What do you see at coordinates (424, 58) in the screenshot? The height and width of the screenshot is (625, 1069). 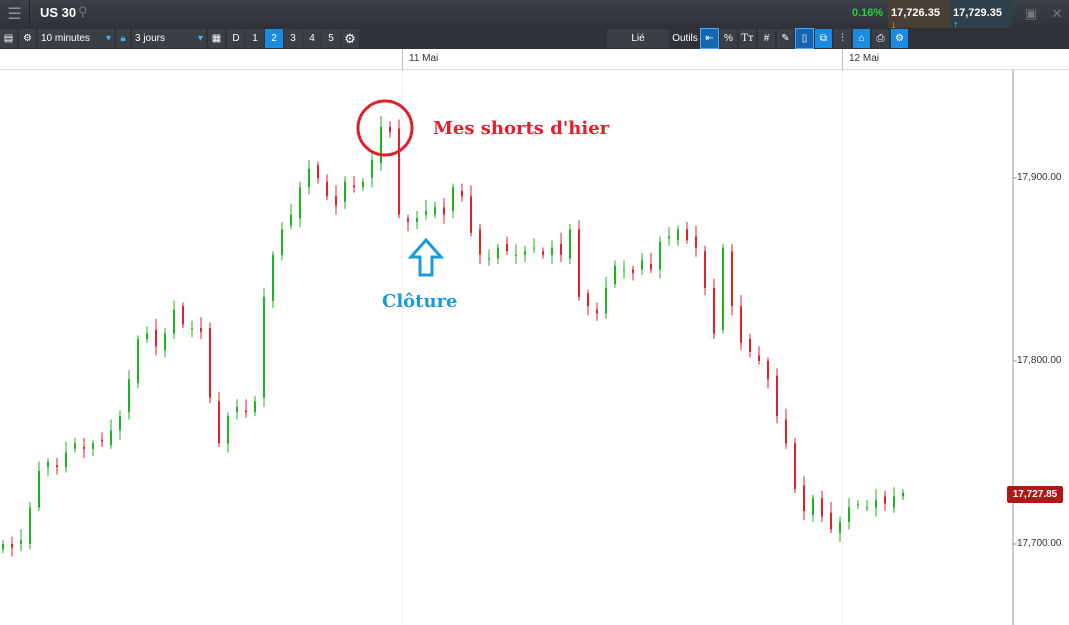 I see `date-label: 11 Mai` at bounding box center [424, 58].